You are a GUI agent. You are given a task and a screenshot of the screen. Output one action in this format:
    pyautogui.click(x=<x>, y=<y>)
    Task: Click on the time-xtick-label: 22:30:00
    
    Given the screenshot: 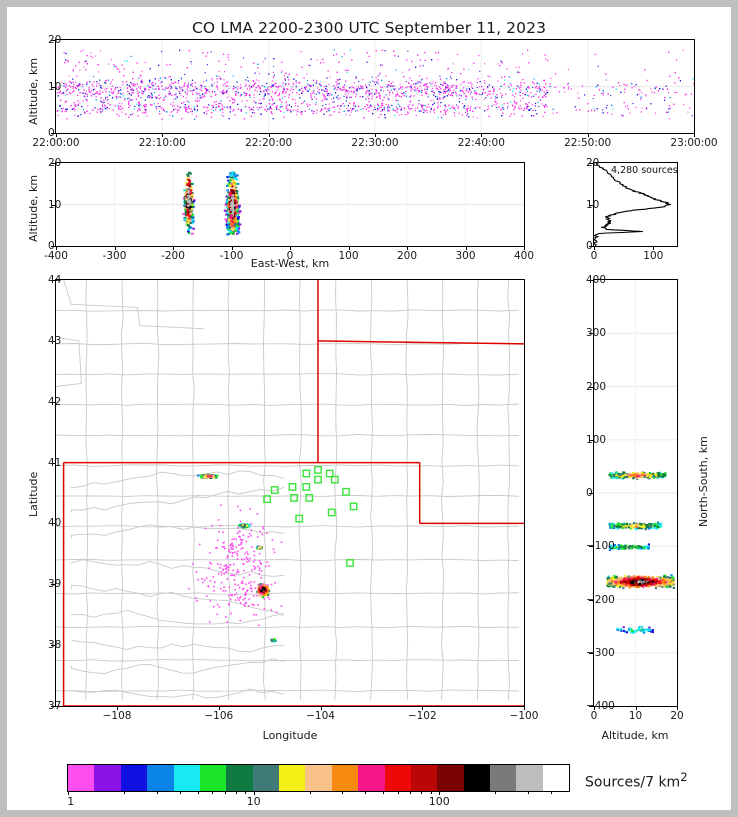 What is the action you would take?
    pyautogui.click(x=375, y=143)
    